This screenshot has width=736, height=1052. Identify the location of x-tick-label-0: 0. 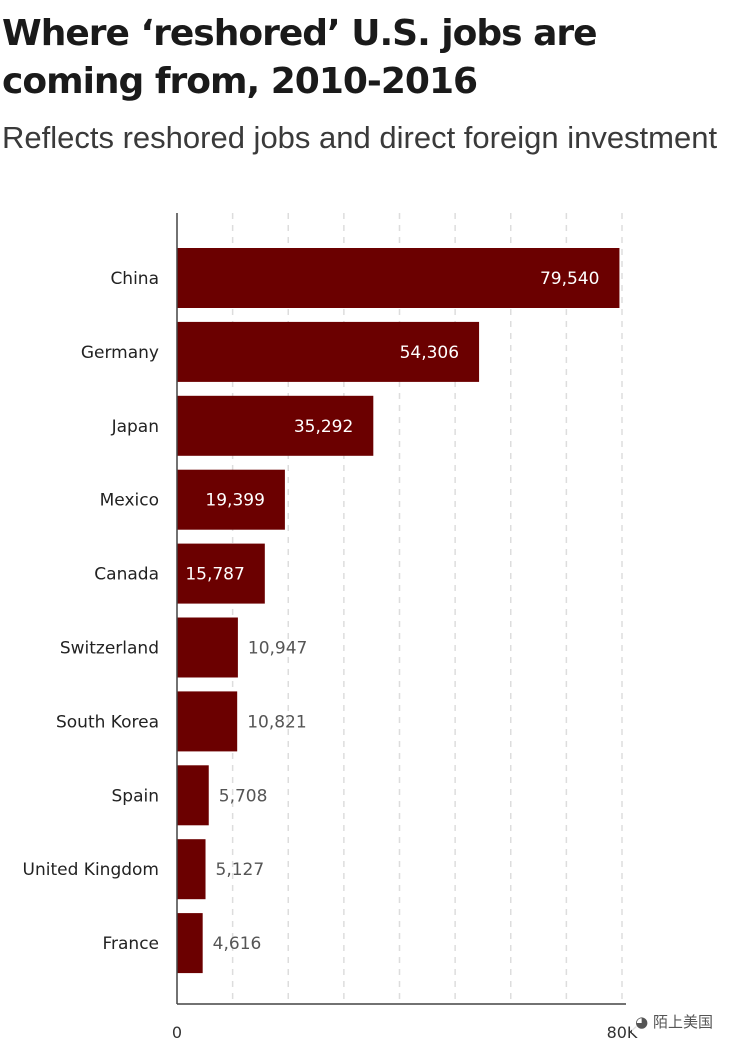
(177, 1032).